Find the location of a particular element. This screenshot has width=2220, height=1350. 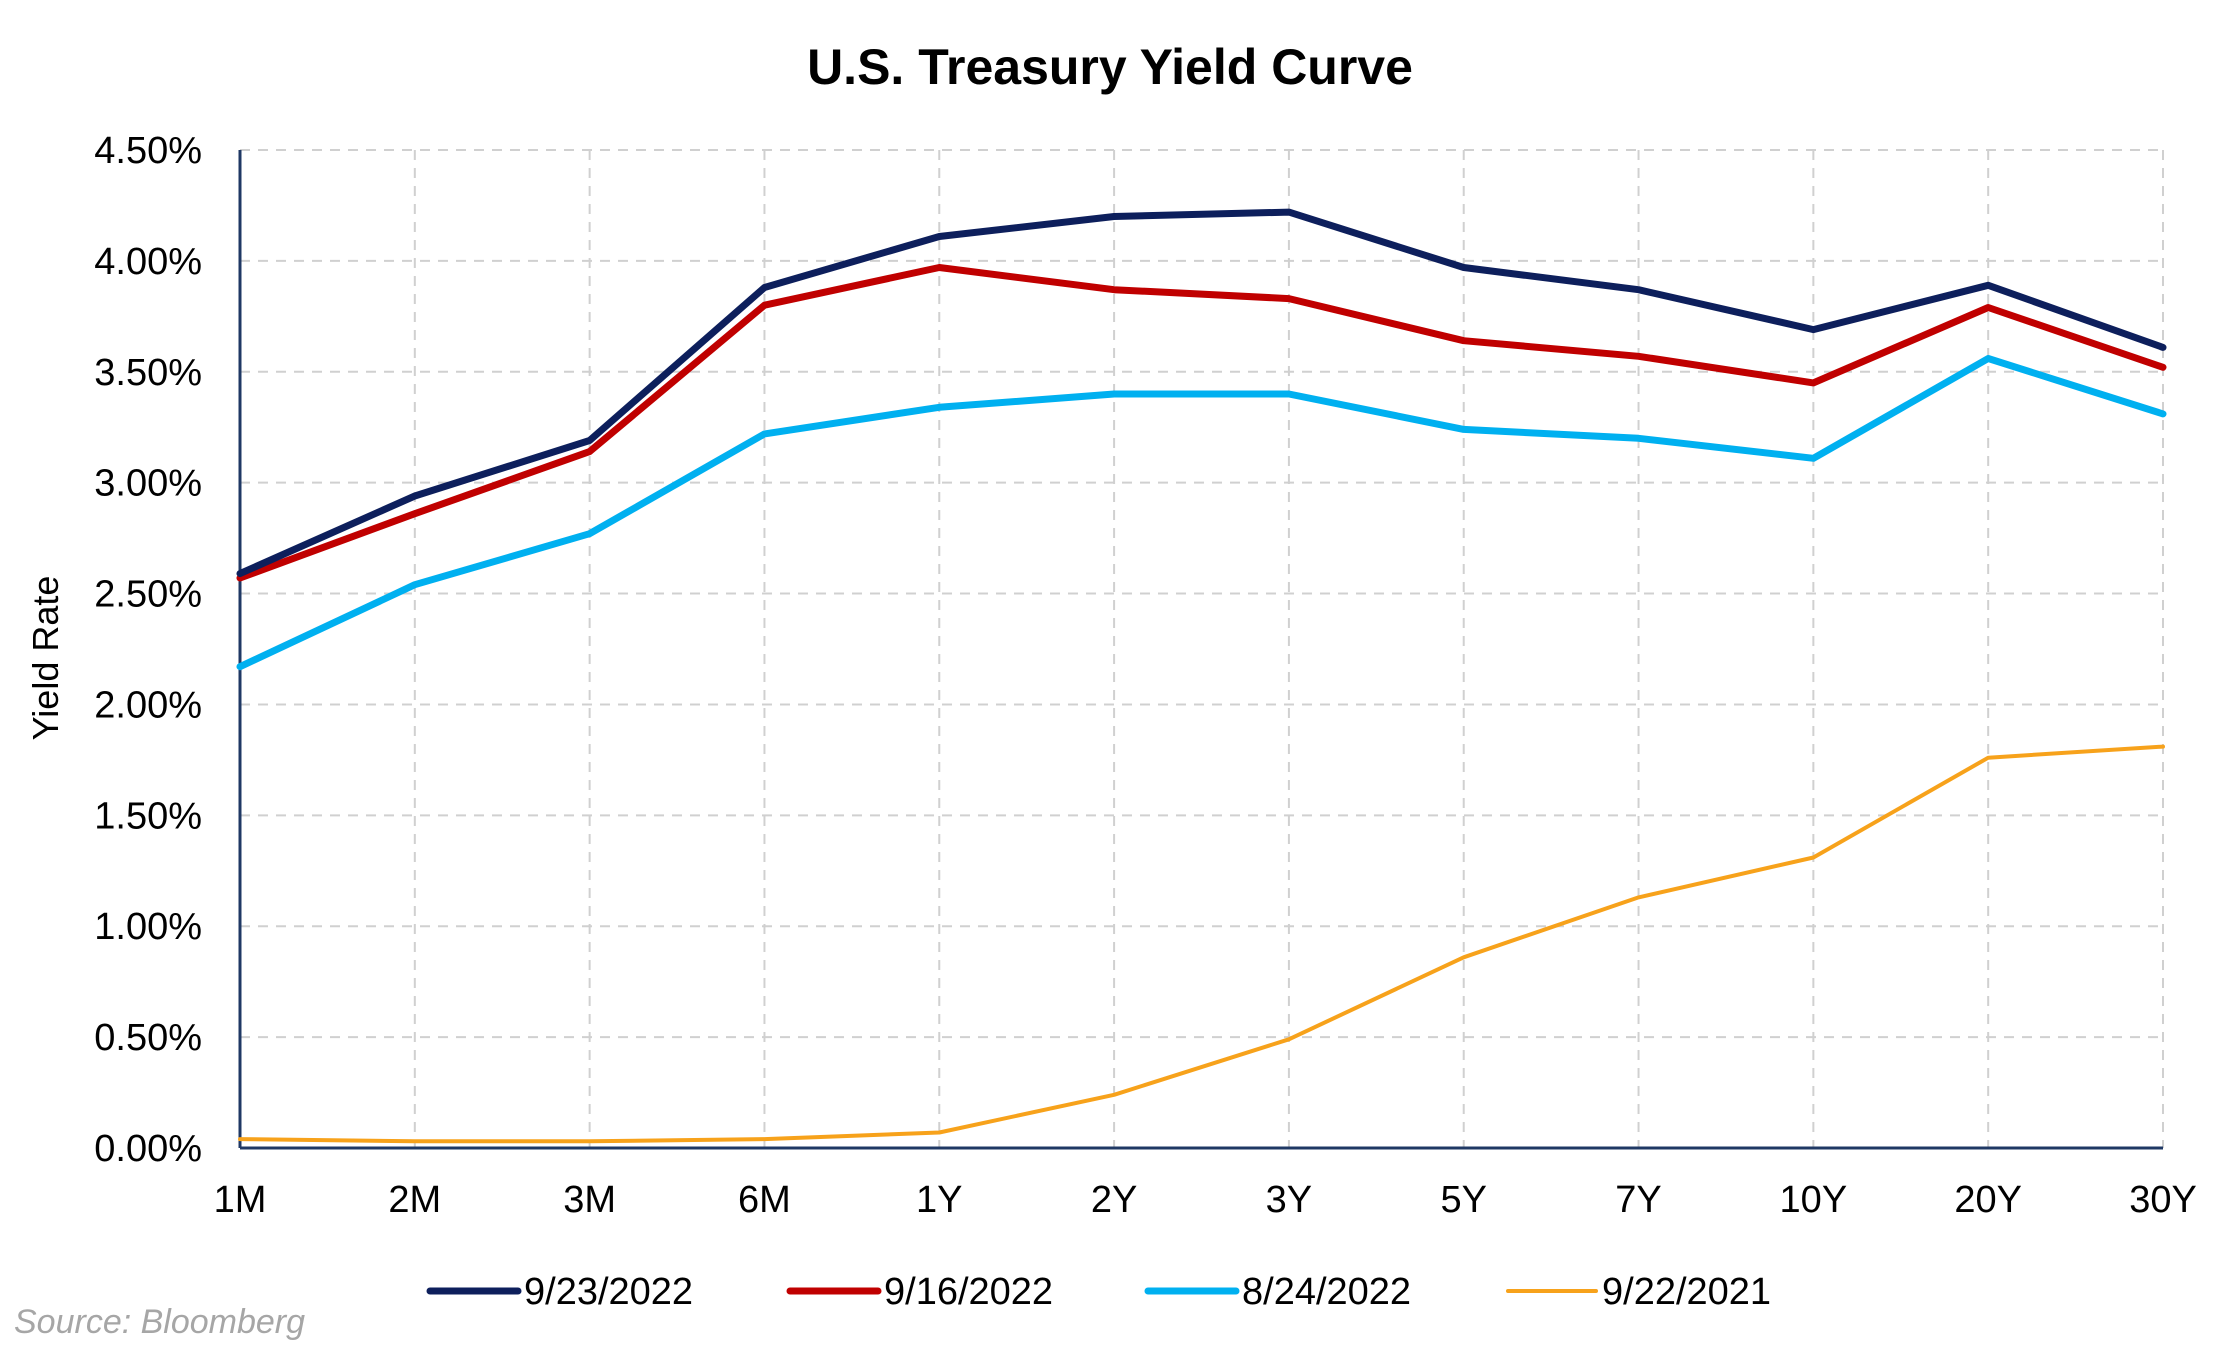

legend-label: 9/23/2022 is located at coordinates (608, 1292).